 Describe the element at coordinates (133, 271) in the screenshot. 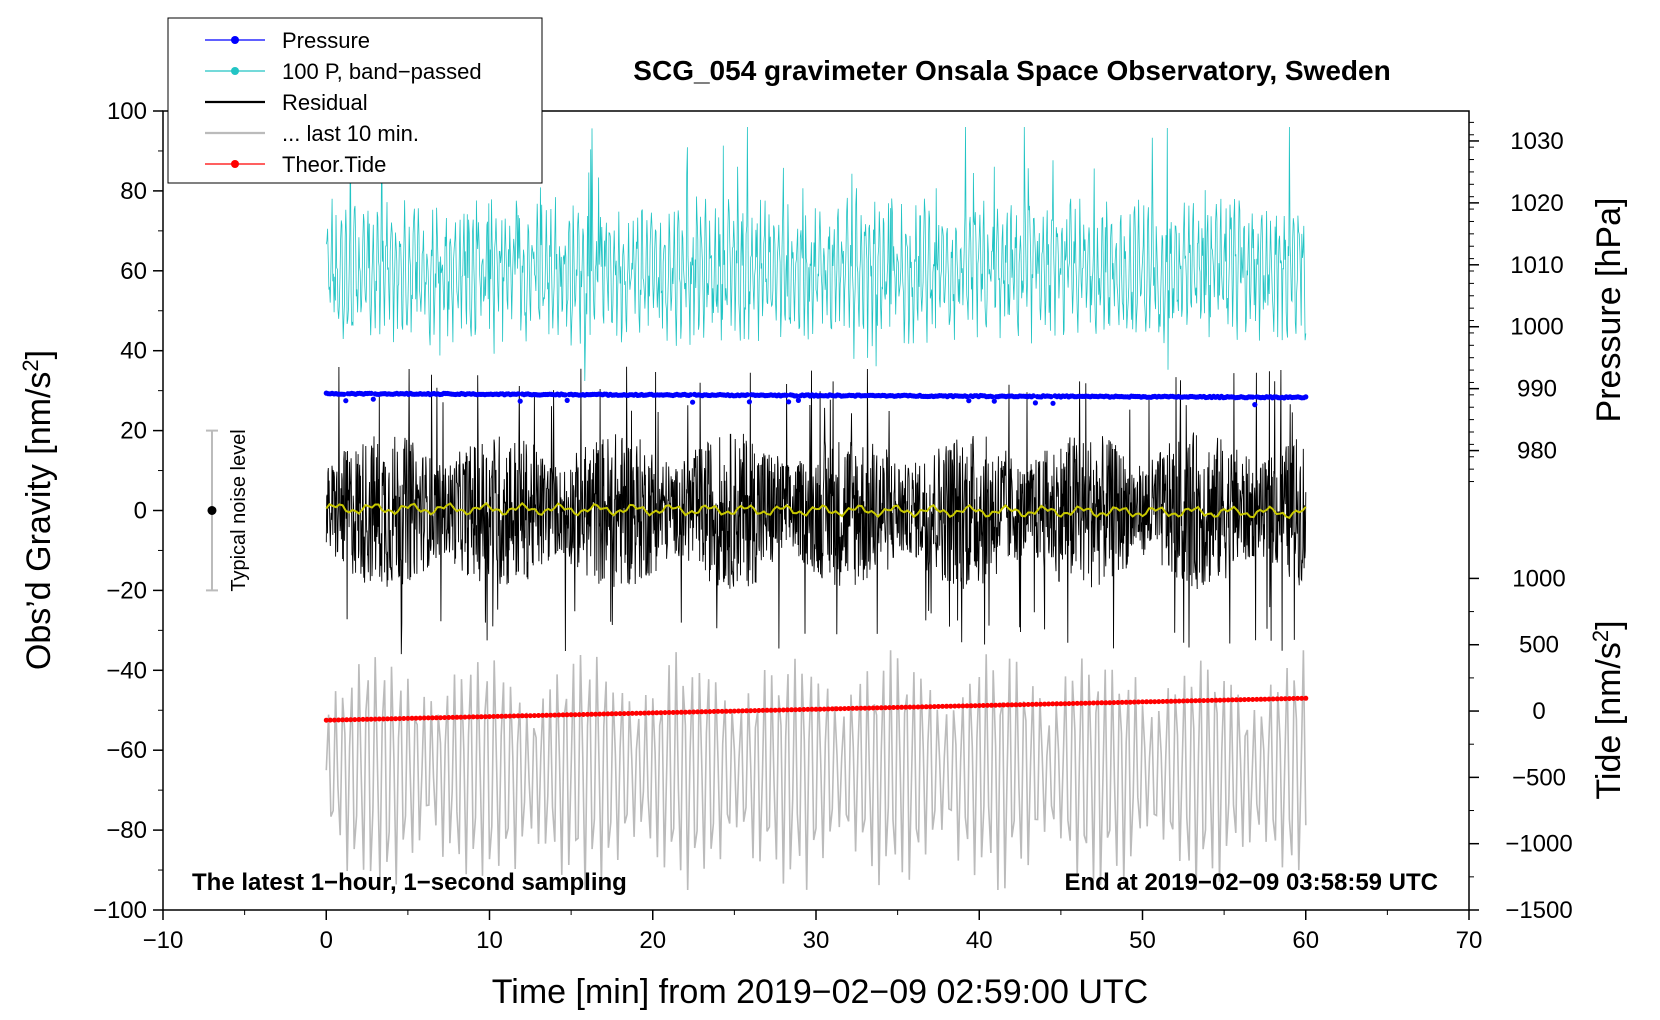

I see `y-tick-label: 60` at that location.